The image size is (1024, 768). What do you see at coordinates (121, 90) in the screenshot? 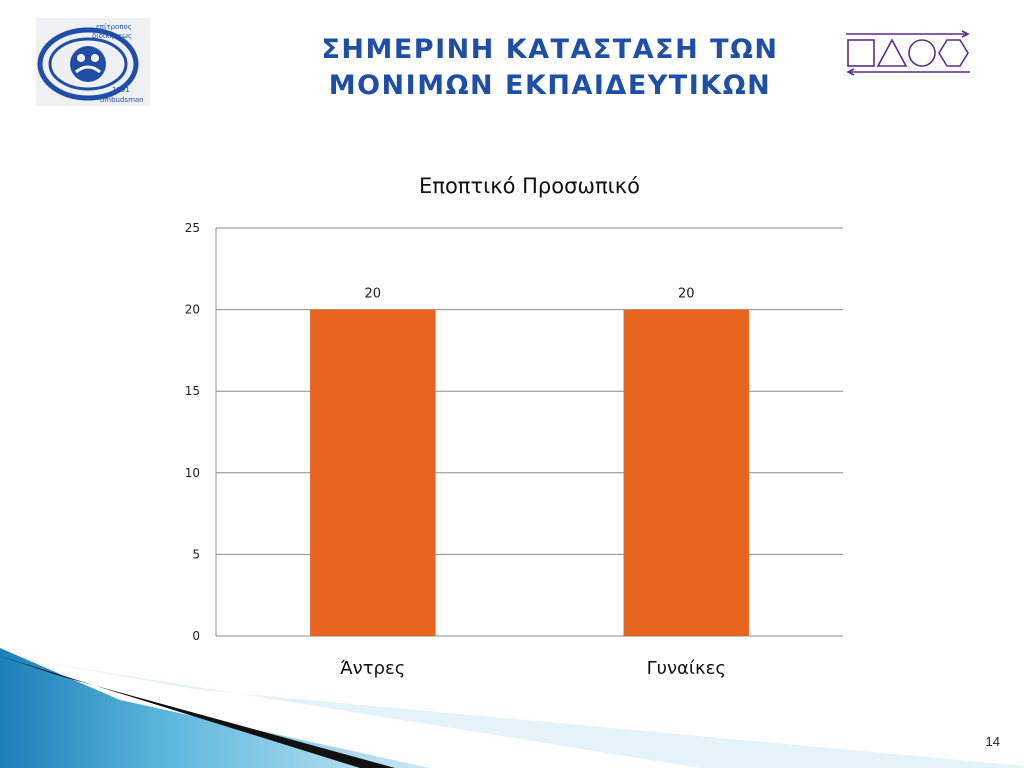
I see `logo-year: 1991` at bounding box center [121, 90].